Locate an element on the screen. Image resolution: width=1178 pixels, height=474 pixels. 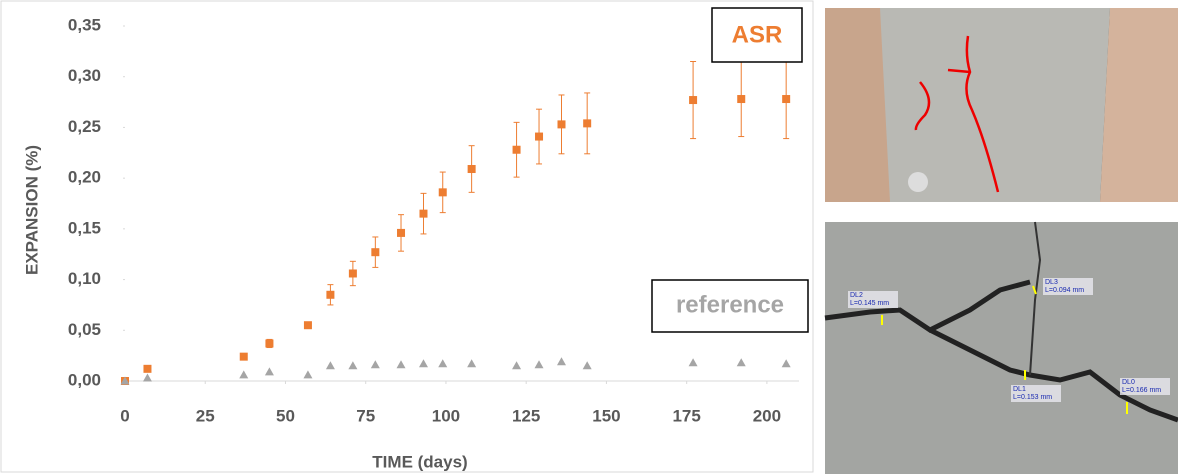
measure-length: L=0.145 mm is located at coordinates (869, 303).